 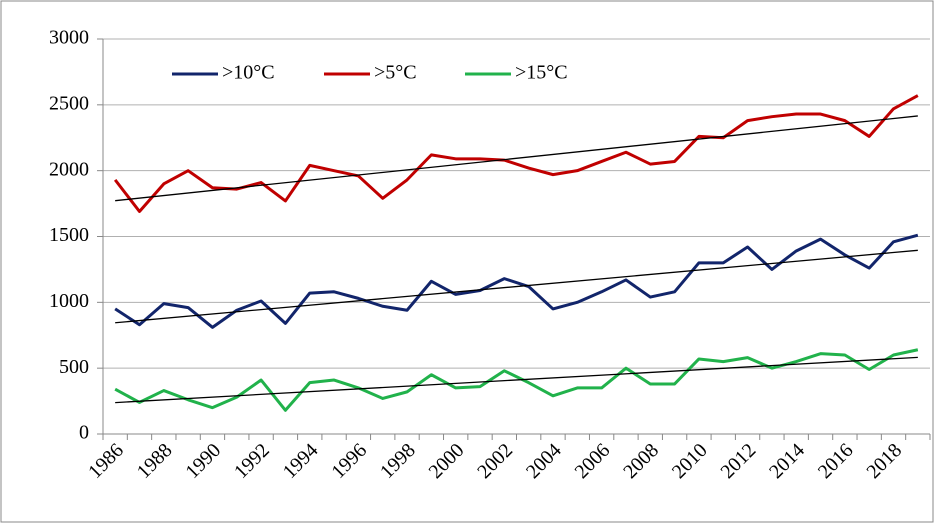 I want to click on y-tick-label: 1500, so click(x=69, y=235).